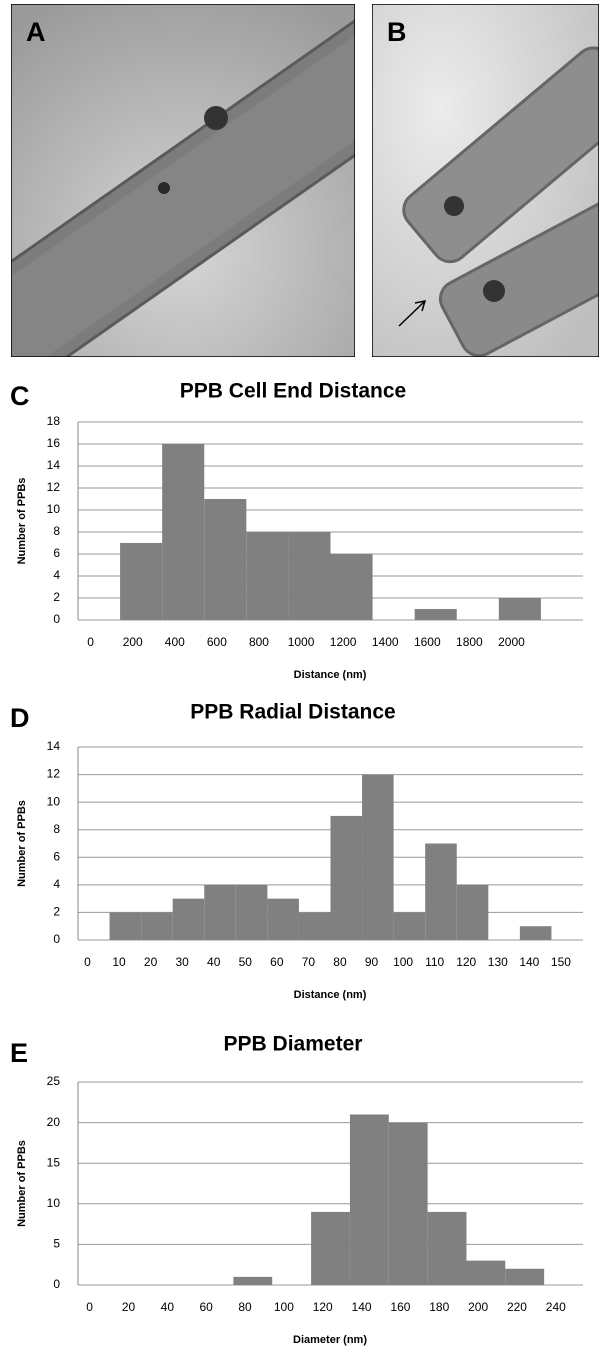 This screenshot has height=1349, width=599. Describe the element at coordinates (400, 1307) in the screenshot. I see `x-tick-label: 160` at that location.